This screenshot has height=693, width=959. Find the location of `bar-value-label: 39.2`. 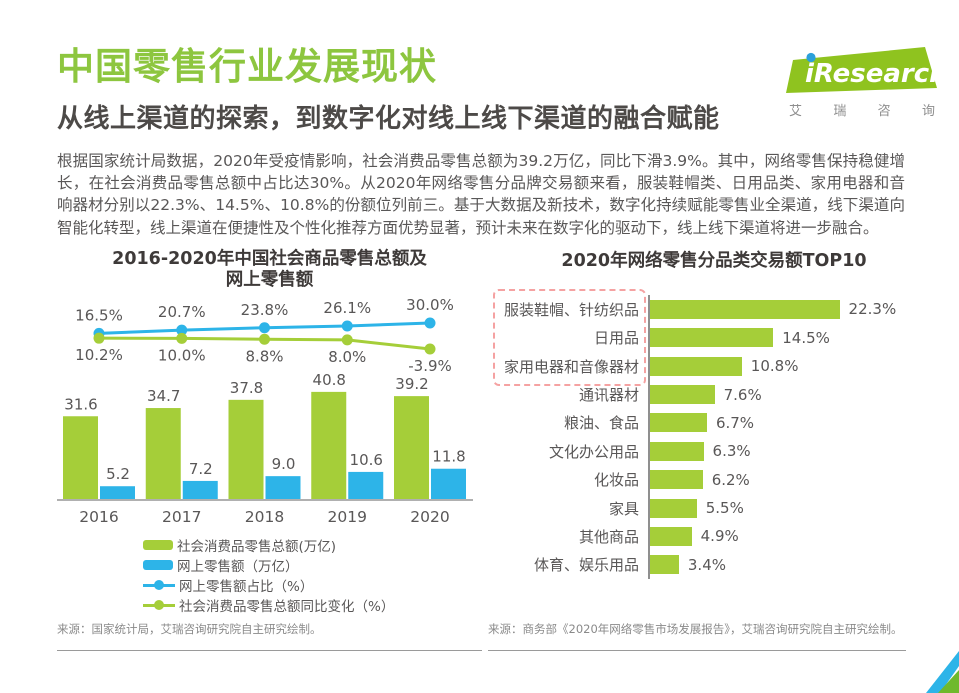

bar-value-label: 39.2 is located at coordinates (411, 384).